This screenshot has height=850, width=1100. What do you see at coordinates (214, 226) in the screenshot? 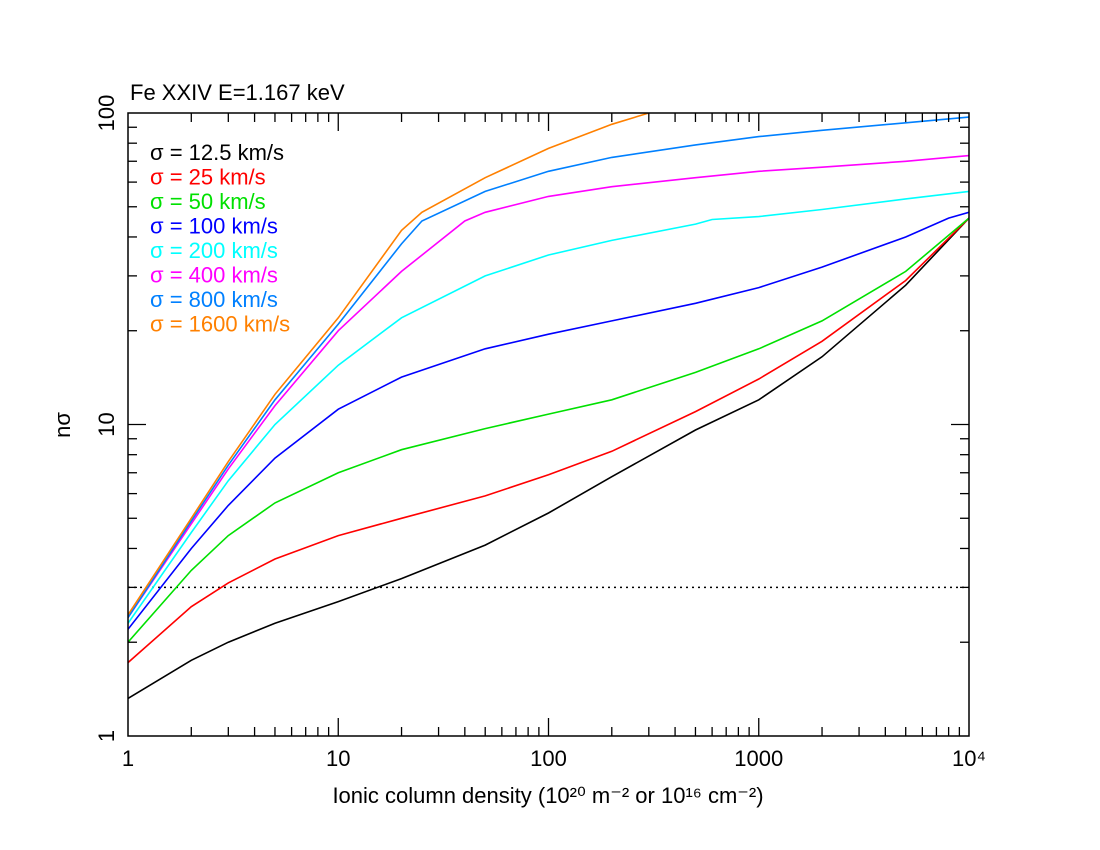
I see `legend-entry-3: σ = 100 km/s` at bounding box center [214, 226].